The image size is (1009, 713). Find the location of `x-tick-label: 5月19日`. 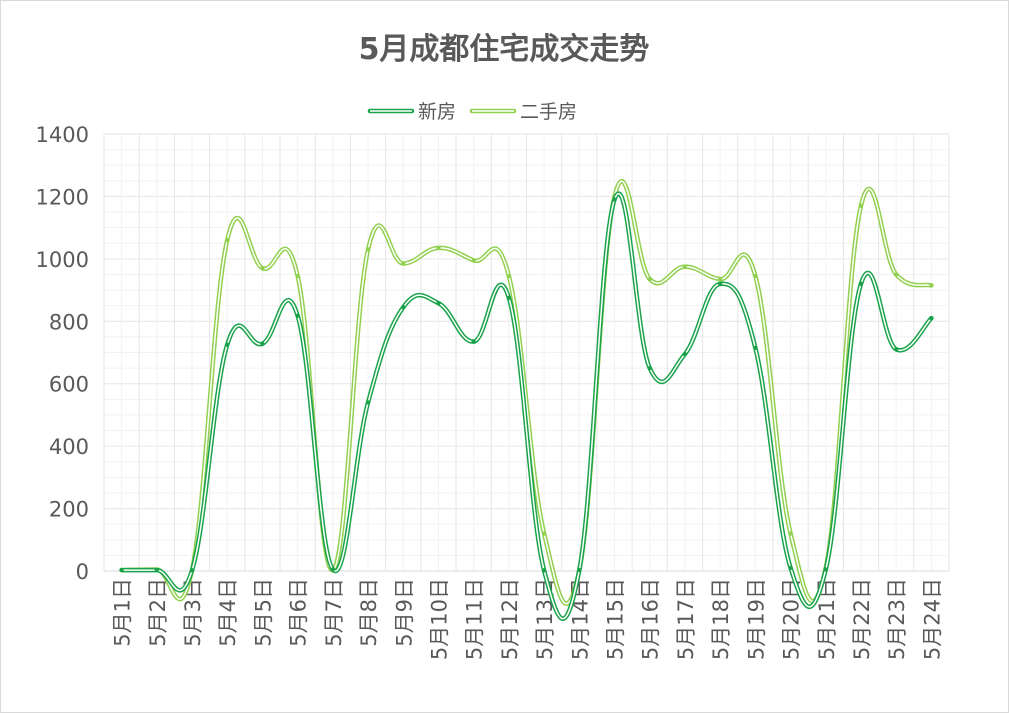

x-tick-label: 5月19日 is located at coordinates (756, 619).